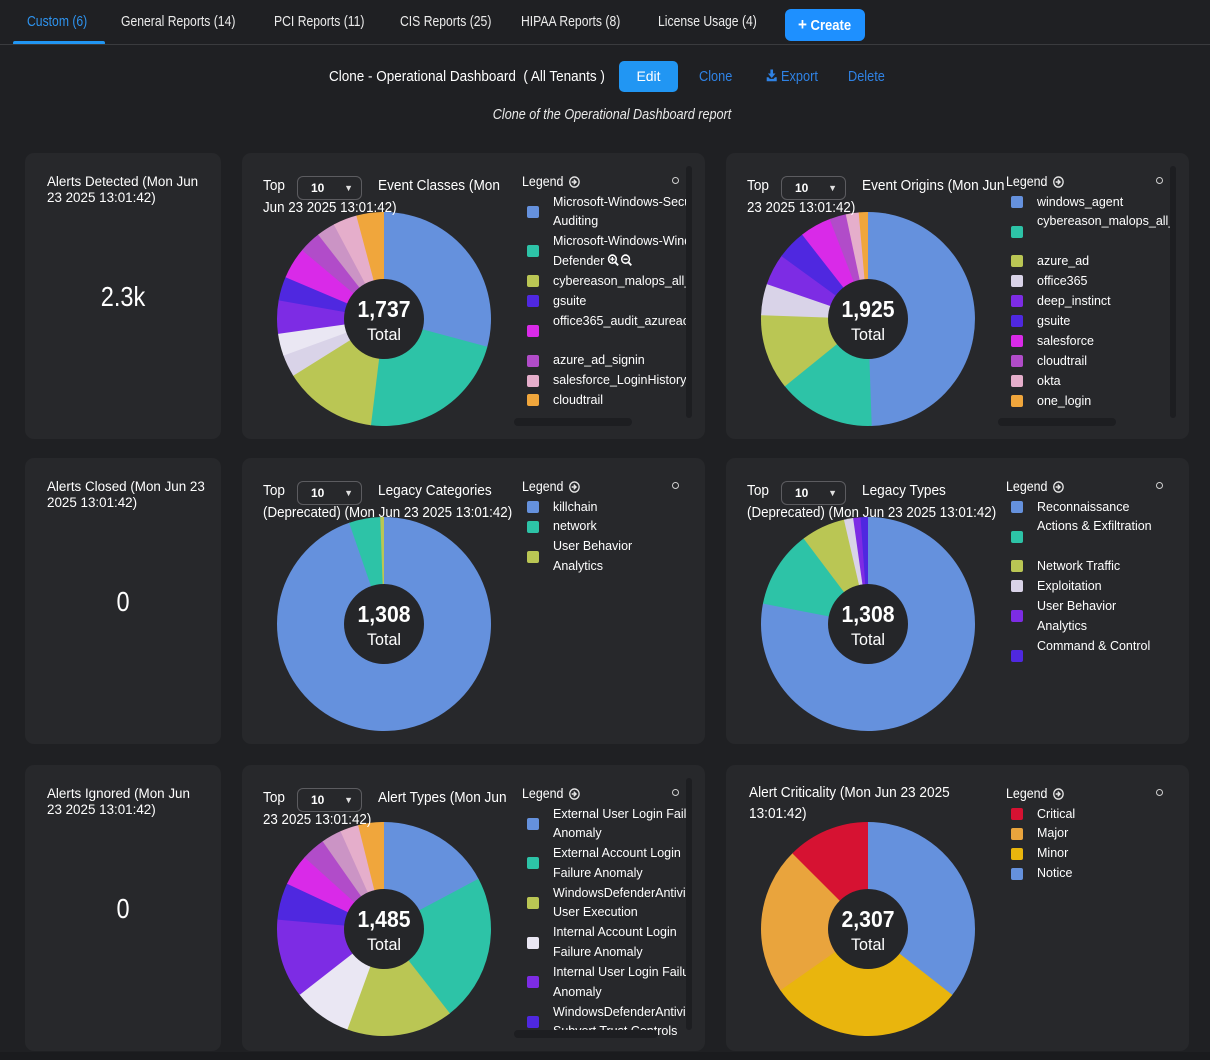 The height and width of the screenshot is (1060, 1210). I want to click on svg-text: 1,737, so click(384, 309).